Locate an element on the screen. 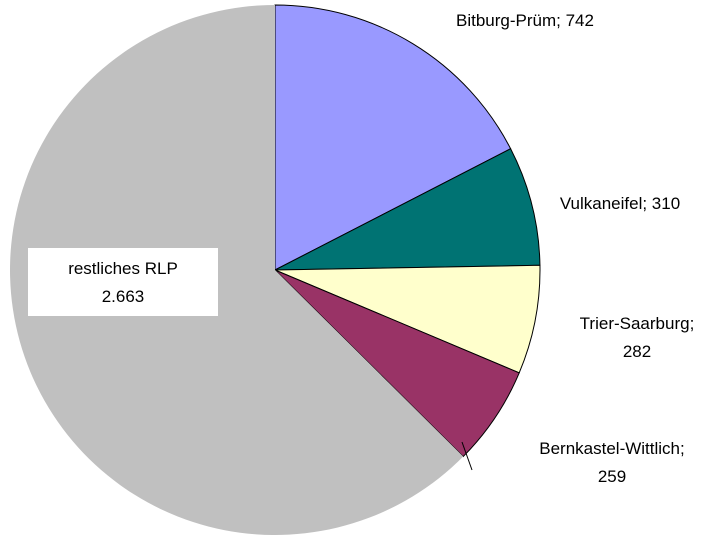  data-label: Bernkastel-Wittlich; 259 is located at coordinates (611, 462).